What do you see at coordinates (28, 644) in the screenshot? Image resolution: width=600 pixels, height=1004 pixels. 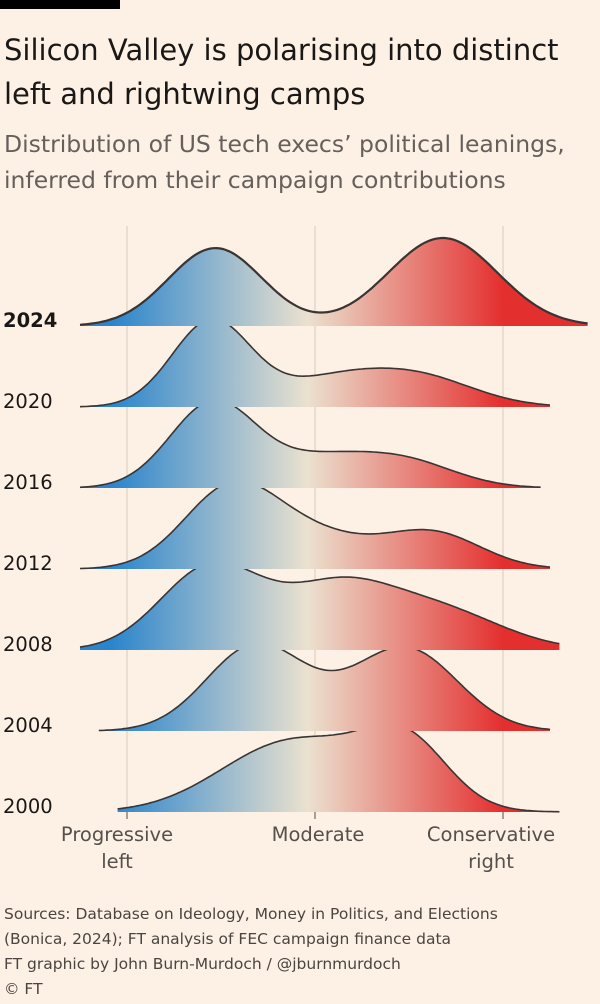 I see `year-label-2008: 2008` at bounding box center [28, 644].